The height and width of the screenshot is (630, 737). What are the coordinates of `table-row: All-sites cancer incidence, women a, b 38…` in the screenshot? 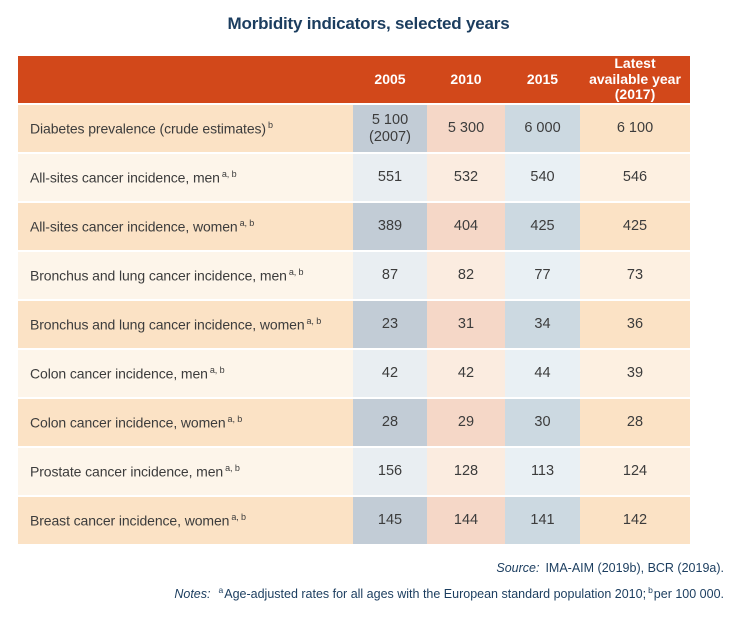 It's located at (354, 227).